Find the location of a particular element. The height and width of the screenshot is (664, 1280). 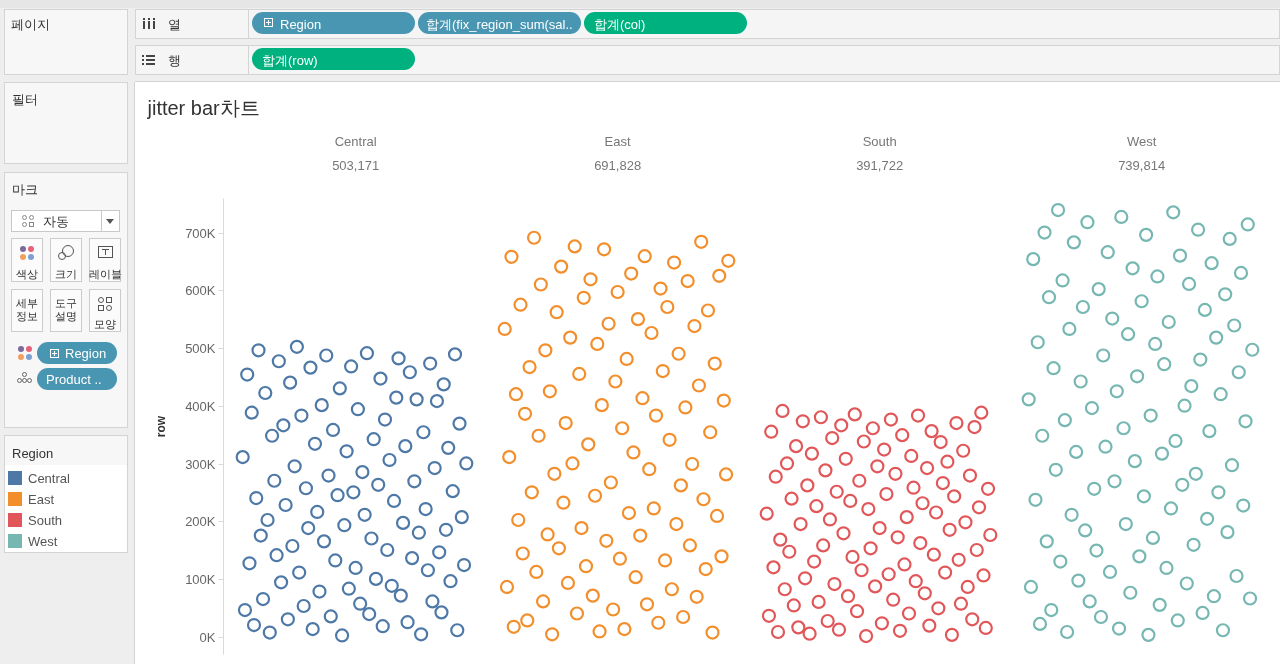

chart-title: jitter bar차트 is located at coordinates (203, 107).